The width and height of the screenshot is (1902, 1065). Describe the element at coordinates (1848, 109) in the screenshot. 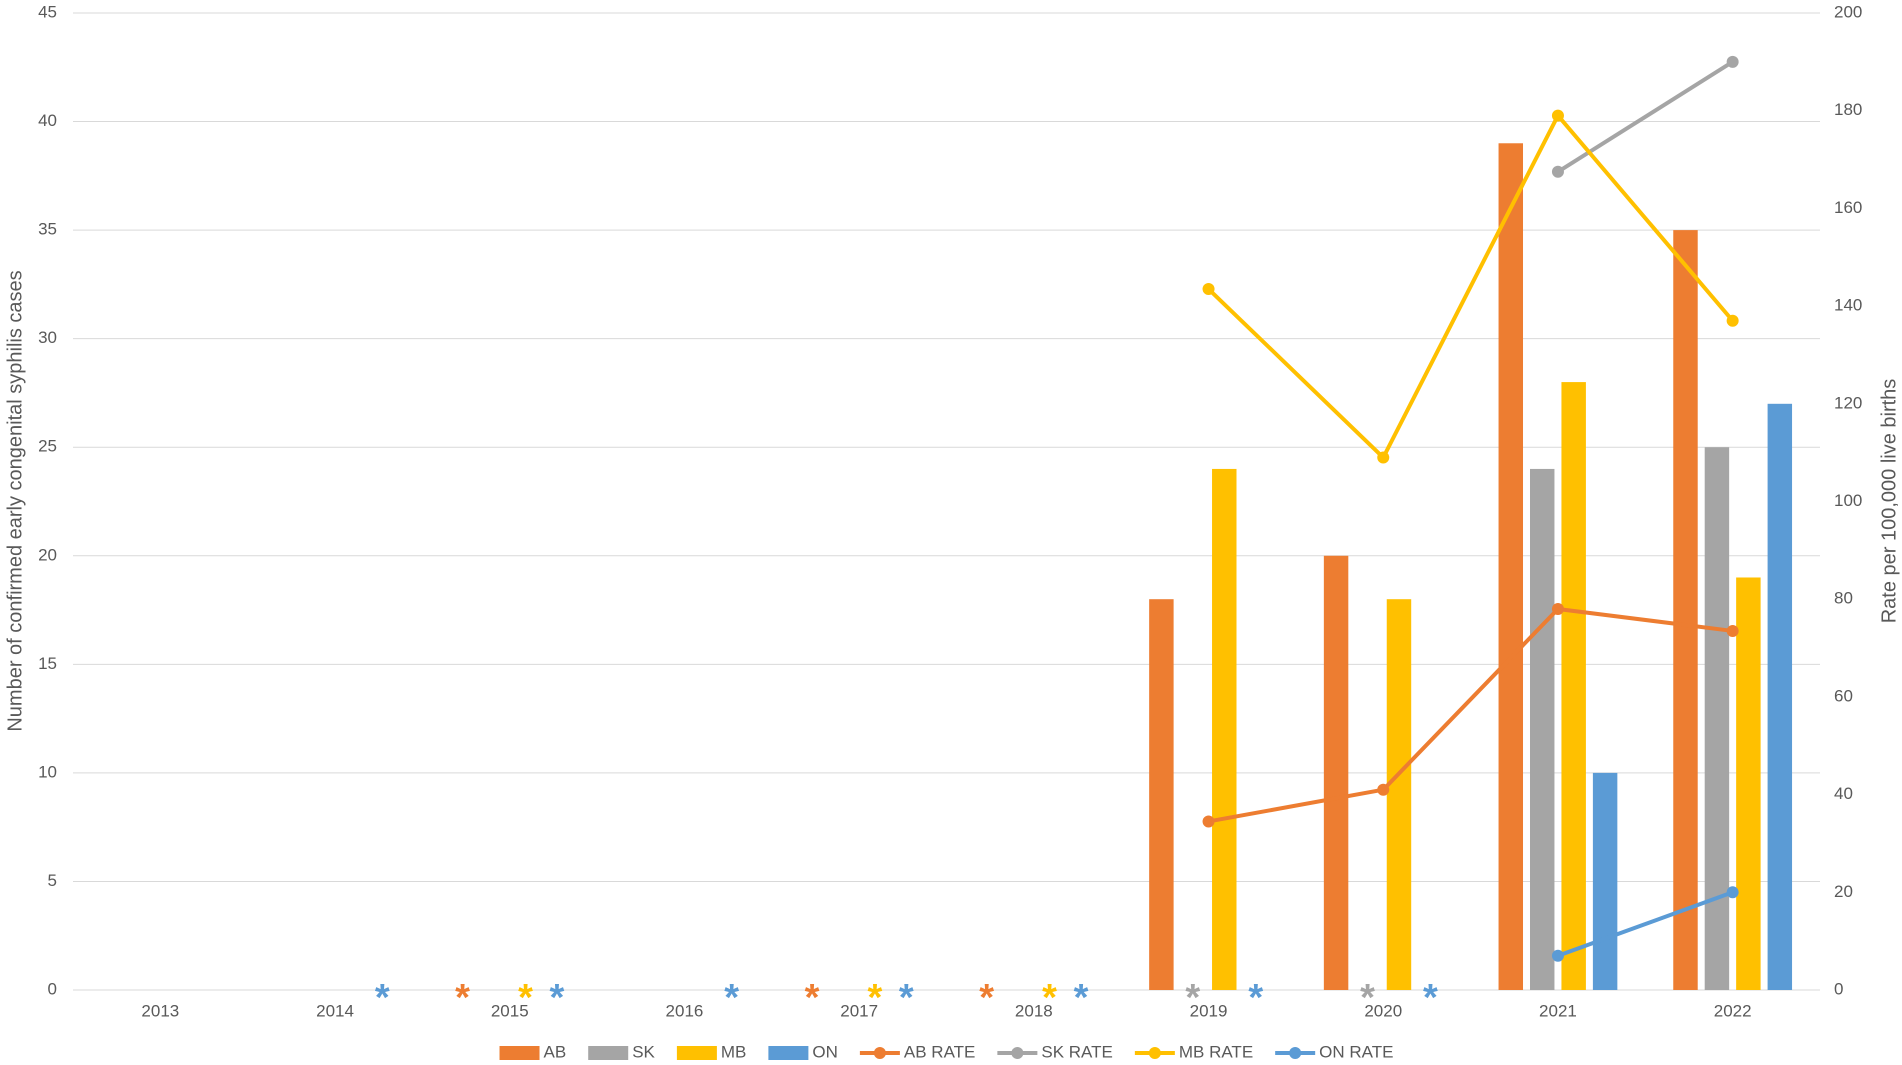

I see `y2-tick-label: 180` at that location.